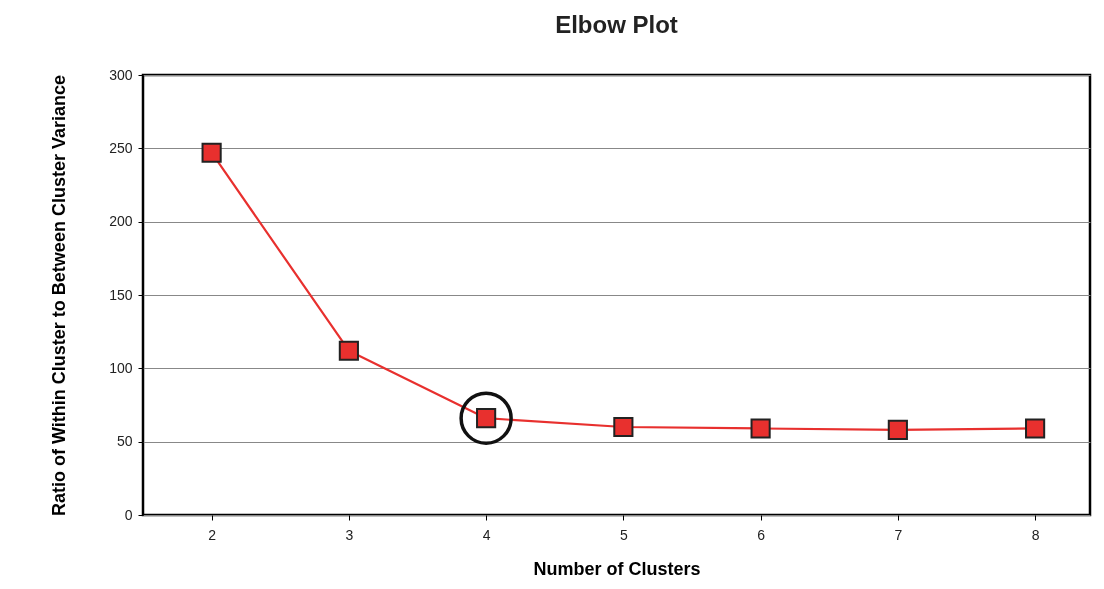 Image resolution: width=1104 pixels, height=589 pixels. Describe the element at coordinates (212, 534) in the screenshot. I see `x-tick-label: 2` at that location.